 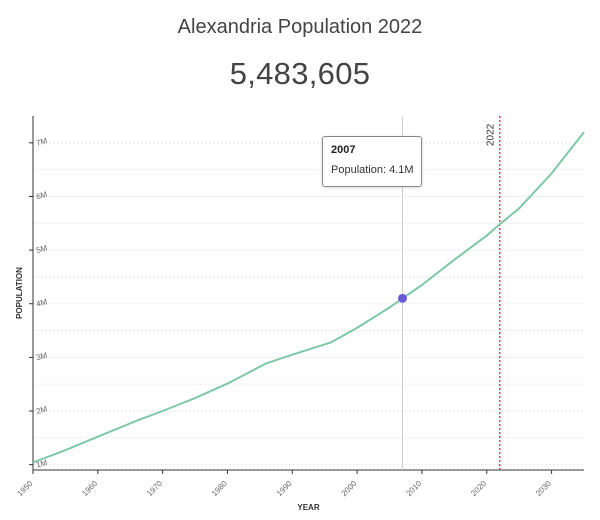 What do you see at coordinates (543, 488) in the screenshot?
I see `x-tick-label: 2030` at bounding box center [543, 488].